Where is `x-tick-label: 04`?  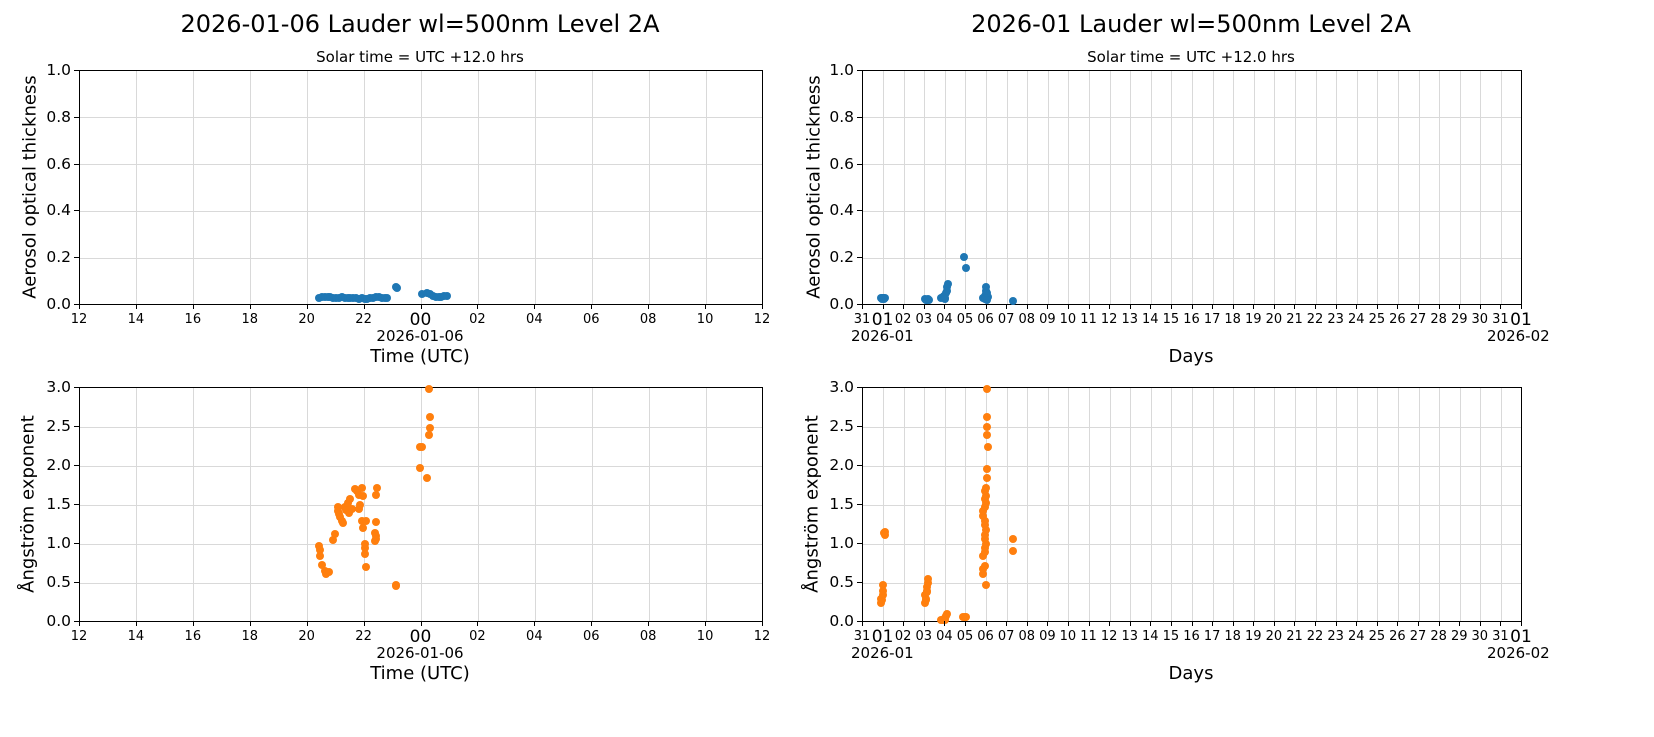
x-tick-label: 04 is located at coordinates (534, 636).